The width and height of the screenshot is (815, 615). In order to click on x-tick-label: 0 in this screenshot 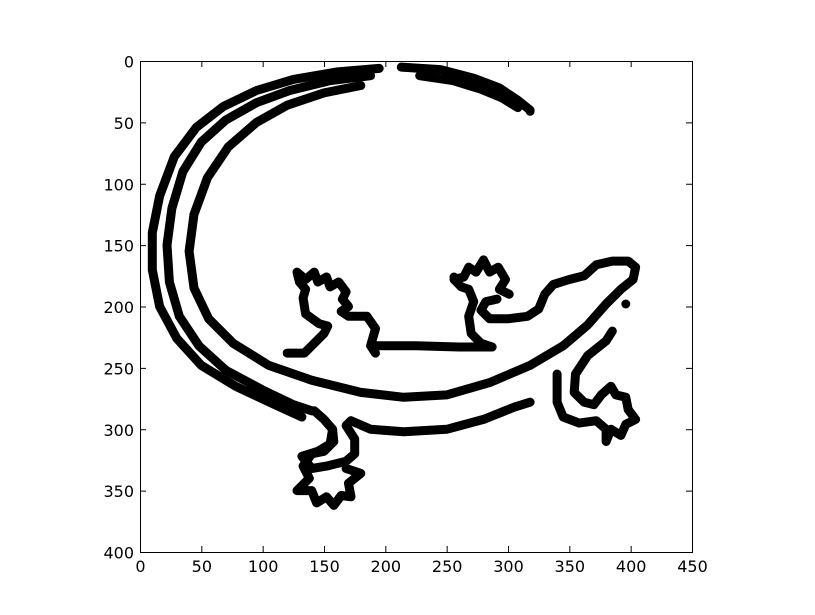, I will do `click(140, 566)`.